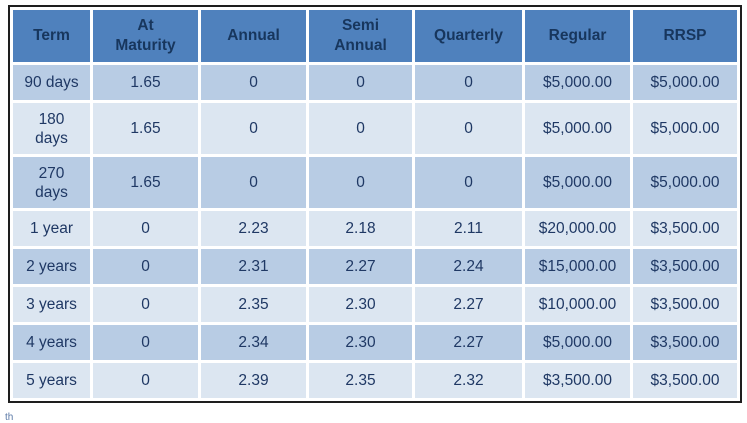 The width and height of the screenshot is (747, 423). Describe the element at coordinates (253, 36) in the screenshot. I see `column-header-annual: Annual` at that location.